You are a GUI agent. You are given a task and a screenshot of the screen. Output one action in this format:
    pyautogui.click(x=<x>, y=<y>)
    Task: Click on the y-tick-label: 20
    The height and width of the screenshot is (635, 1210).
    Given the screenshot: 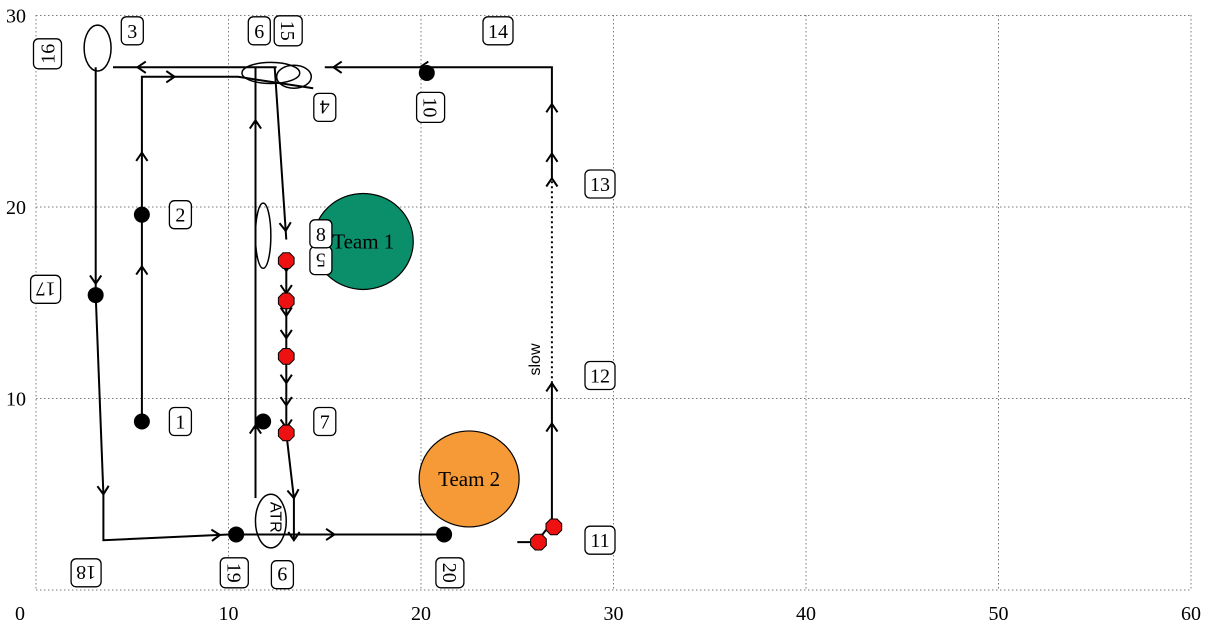 What is the action you would take?
    pyautogui.click(x=16, y=208)
    